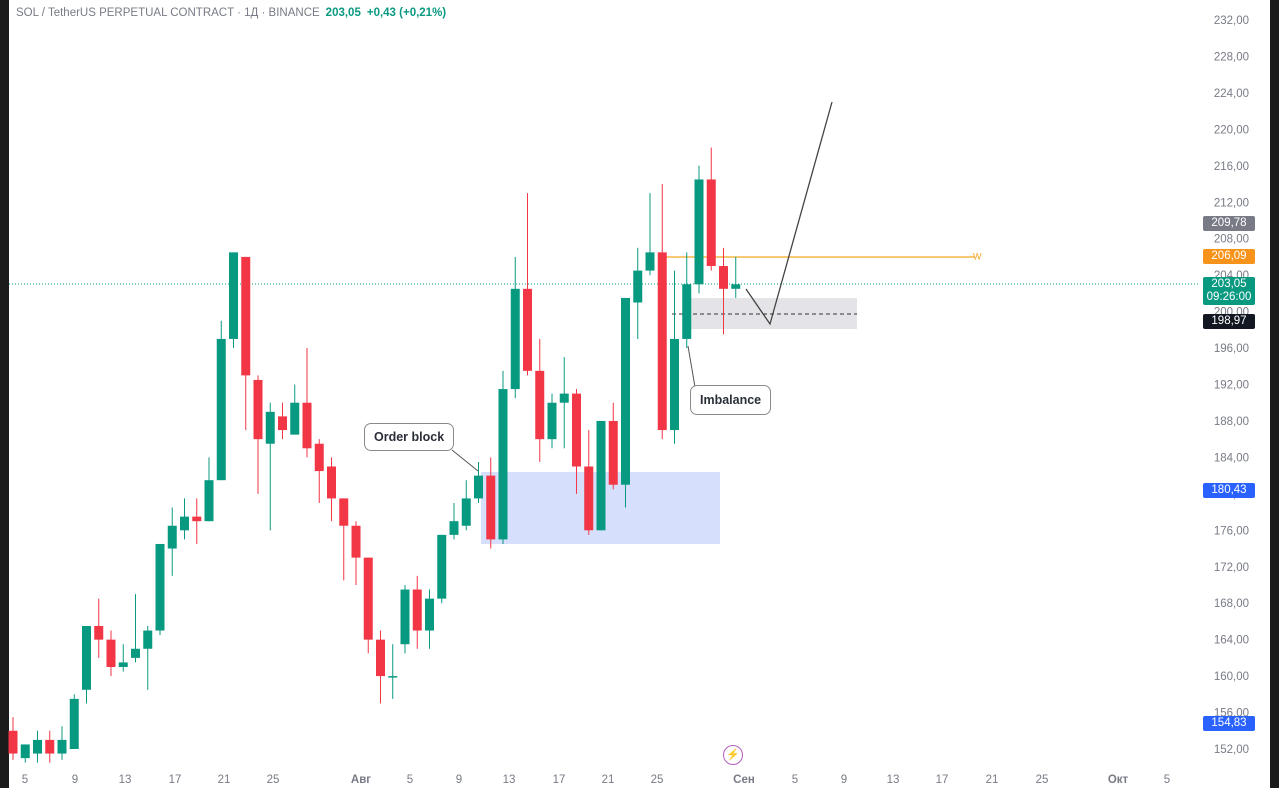 This screenshot has width=1279, height=788. Describe the element at coordinates (733, 755) in the screenshot. I see `lightning-icon: ⚡` at that location.